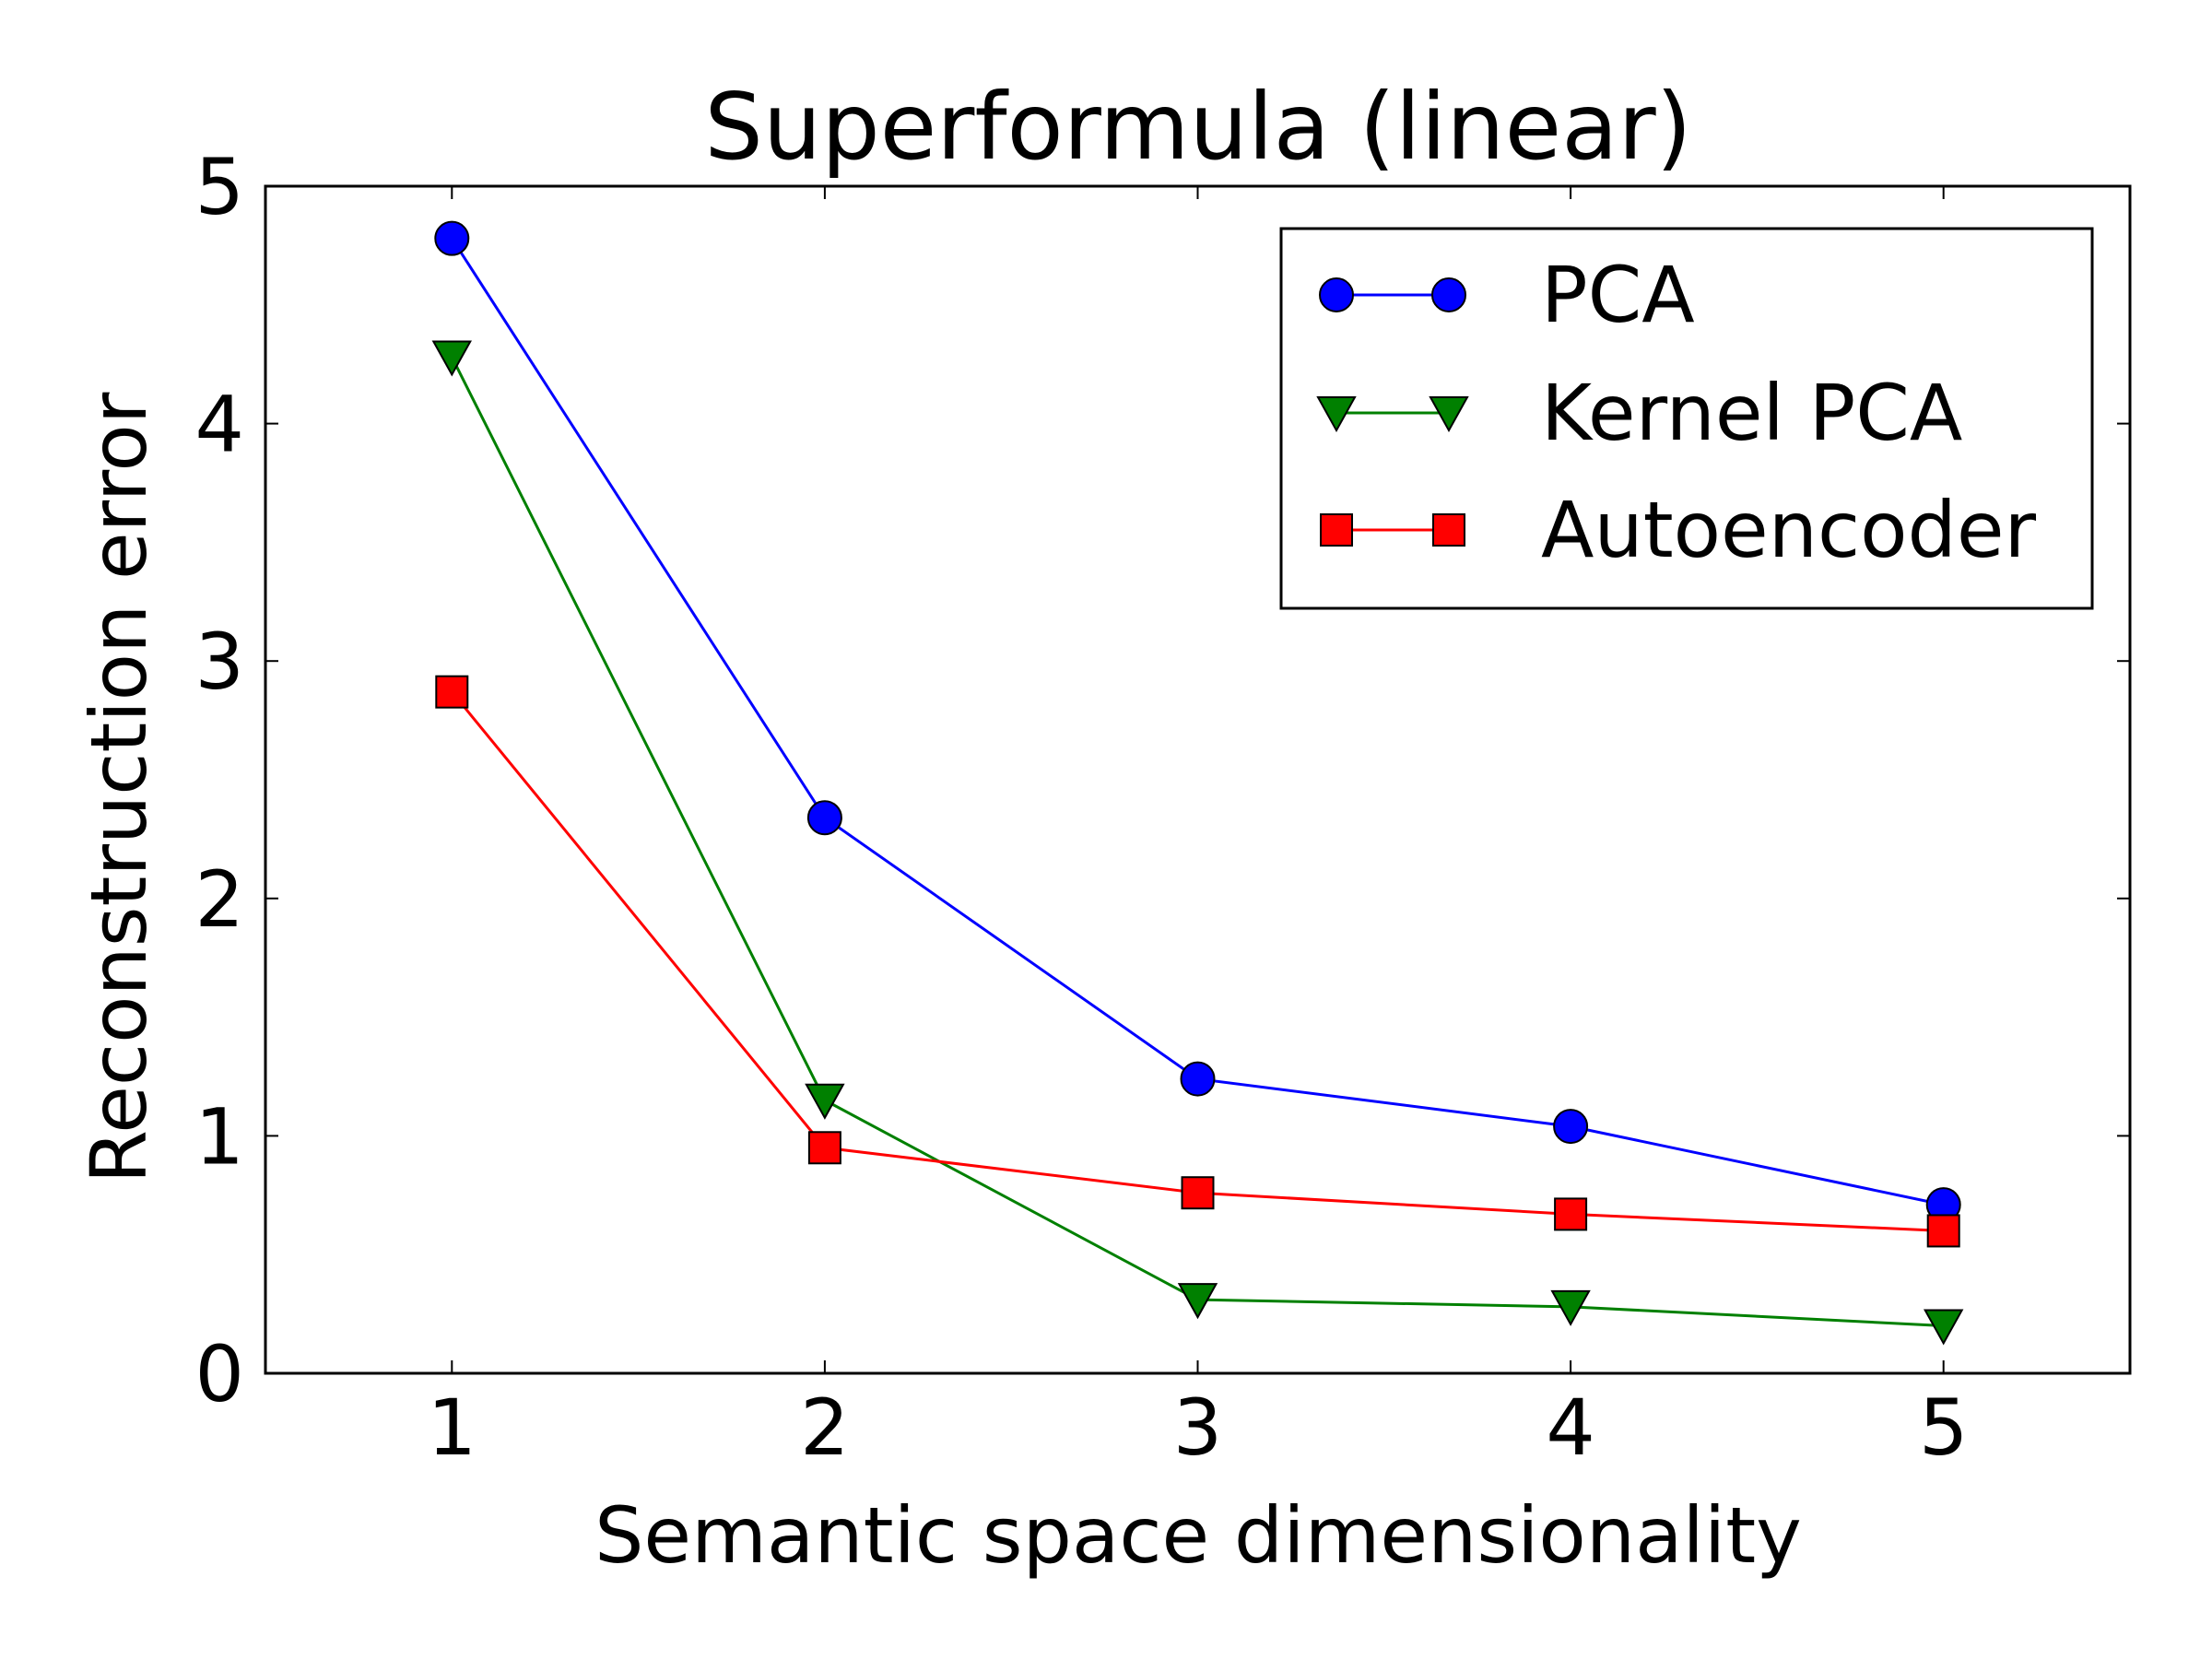  I want to click on x-tick-label: 3, so click(1197, 1427).